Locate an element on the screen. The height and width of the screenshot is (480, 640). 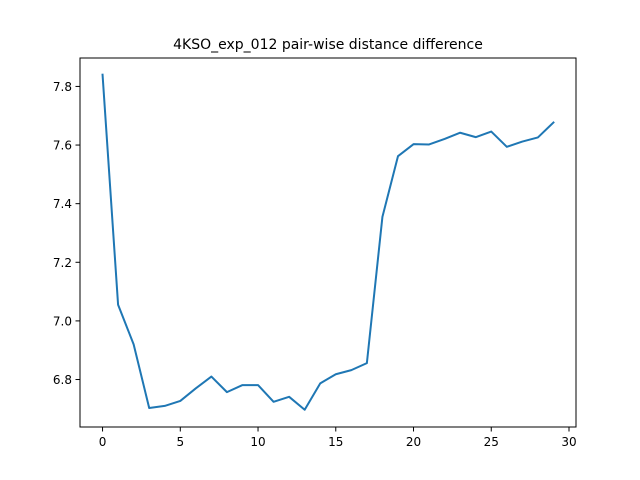
x-tick-label-10: 10 is located at coordinates (257, 442).